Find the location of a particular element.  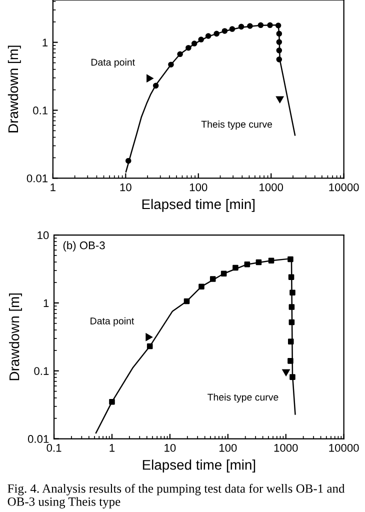

caption: Fig. 4. Analysis results of the pumping test data for wells OB-1 and OB-3 using Theis type is located at coordinates (176, 496).